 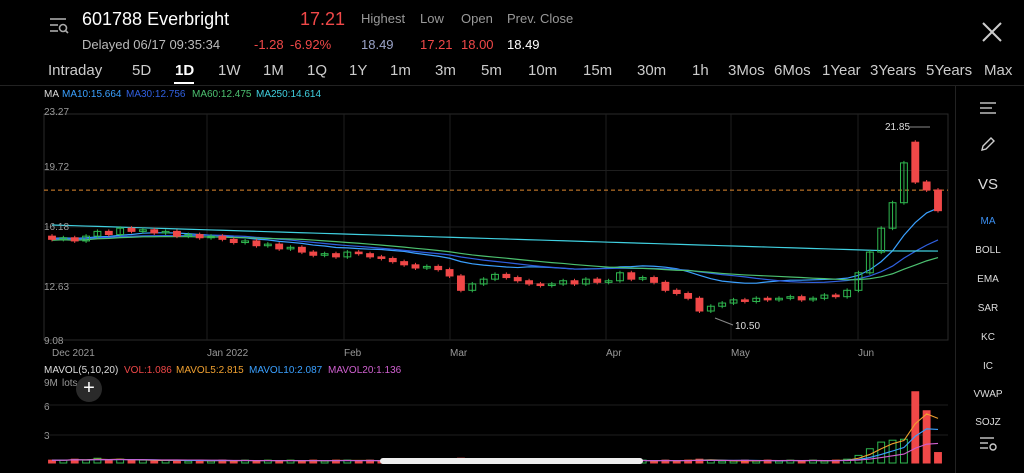 I want to click on ma250-legend: MA250:14.614, so click(x=289, y=94).